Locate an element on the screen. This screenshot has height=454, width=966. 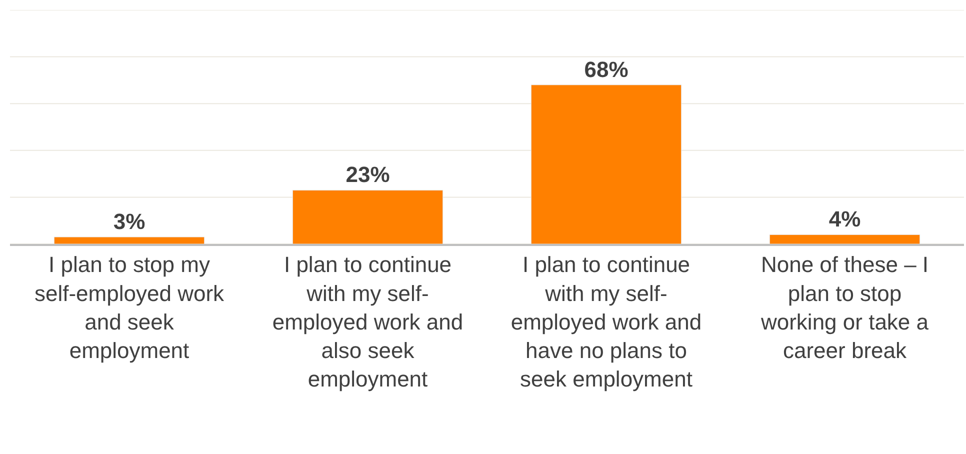
x-tick-label: I plan to continue with my self-employed work and have no plans to seek employment is located at coordinates (606, 322).